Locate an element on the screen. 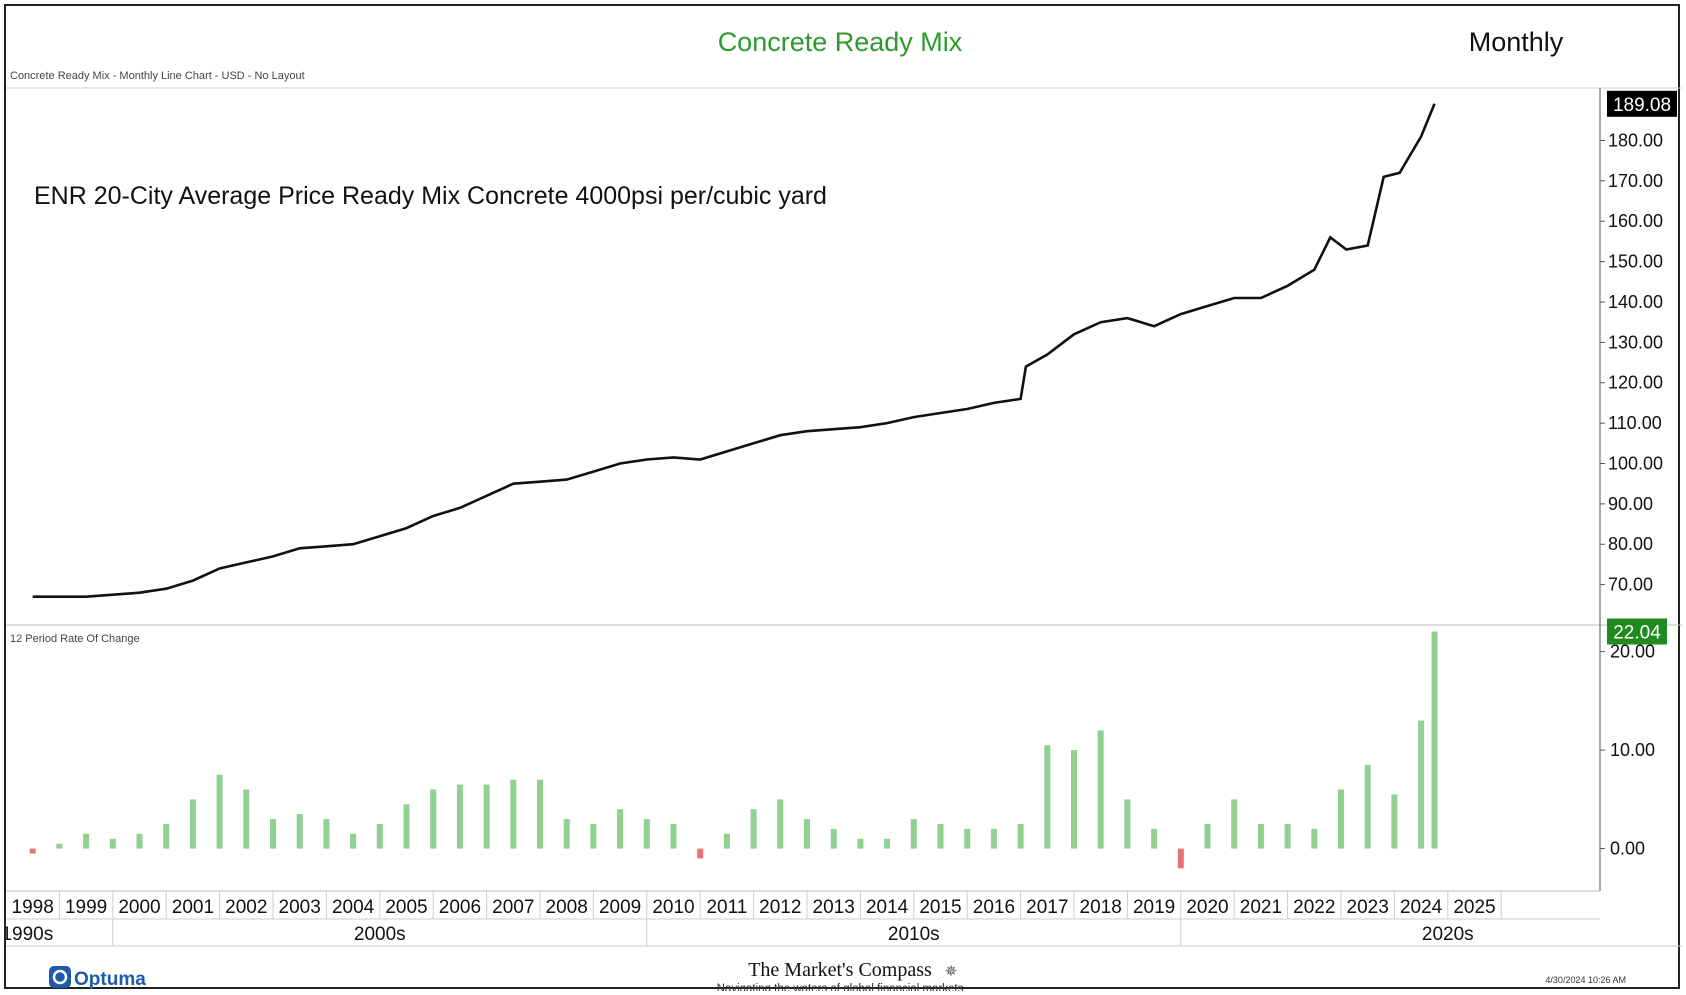  x-decade-label: 2010s is located at coordinates (914, 934).